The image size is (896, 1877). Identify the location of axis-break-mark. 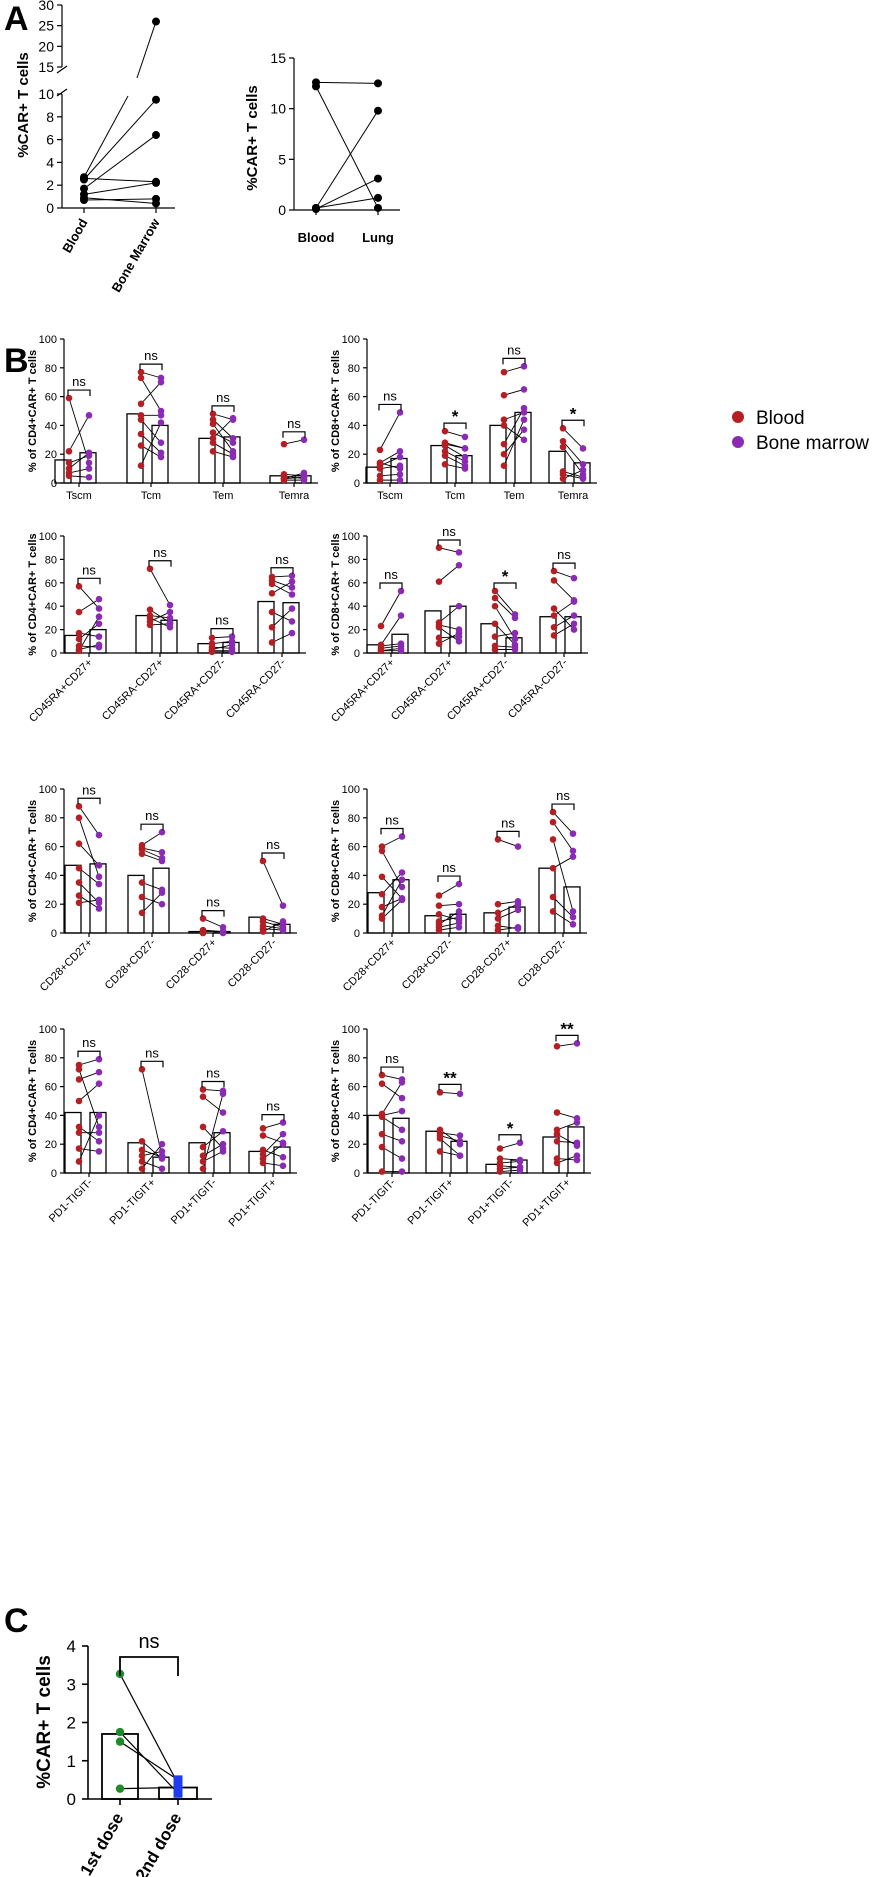
(62, 69).